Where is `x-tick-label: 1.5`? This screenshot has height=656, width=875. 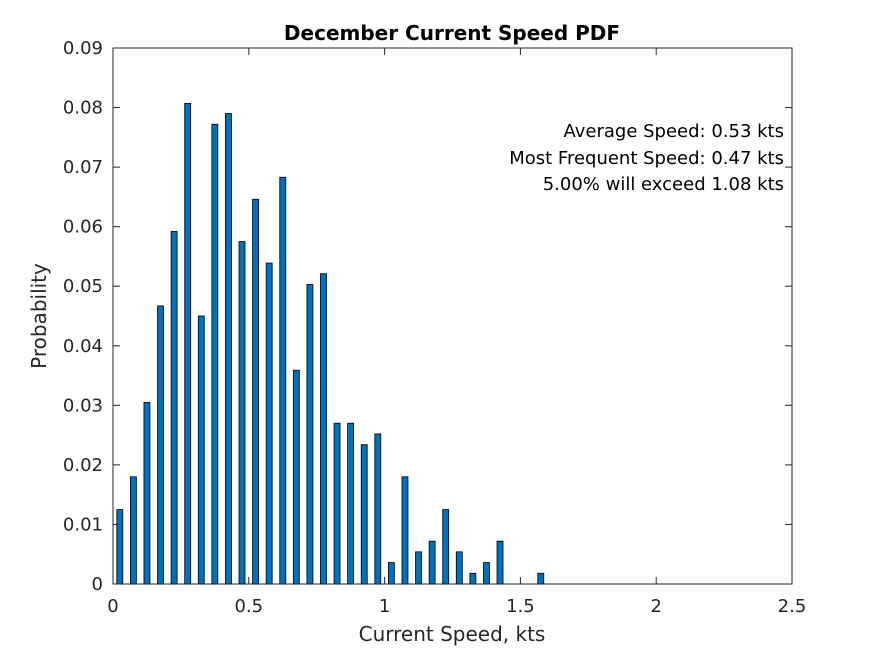
x-tick-label: 1.5 is located at coordinates (520, 606).